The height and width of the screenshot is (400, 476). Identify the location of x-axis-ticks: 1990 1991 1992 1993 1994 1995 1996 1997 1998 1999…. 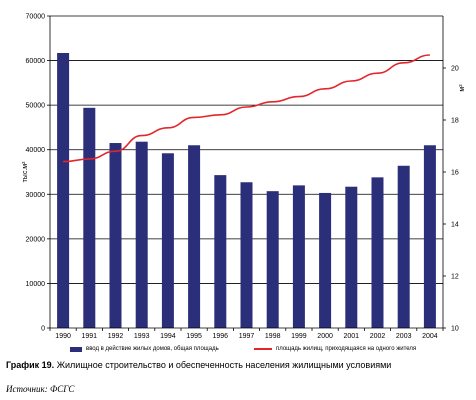
(246, 334).